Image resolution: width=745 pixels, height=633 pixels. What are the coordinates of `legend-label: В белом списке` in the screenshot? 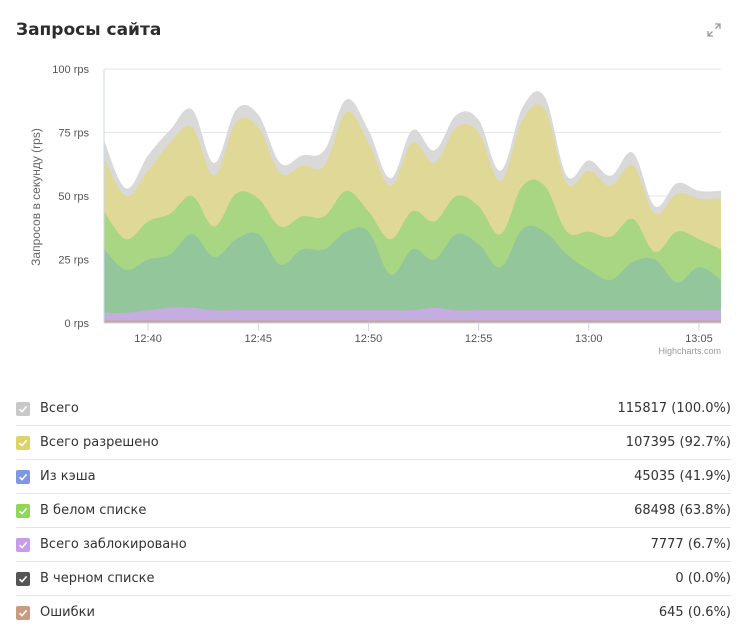 It's located at (93, 510).